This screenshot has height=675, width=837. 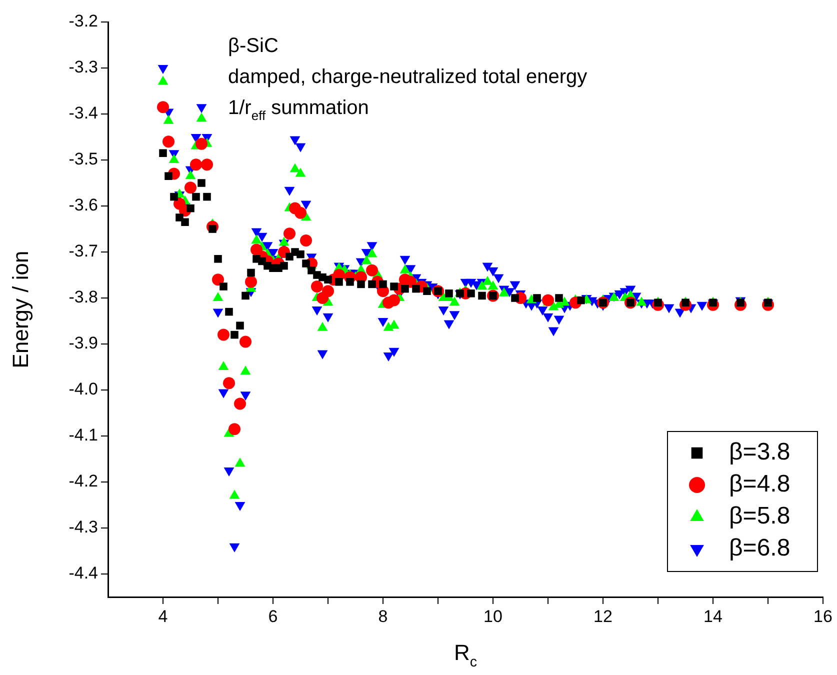 I want to click on x-tick-label: 8, so click(x=383, y=616).